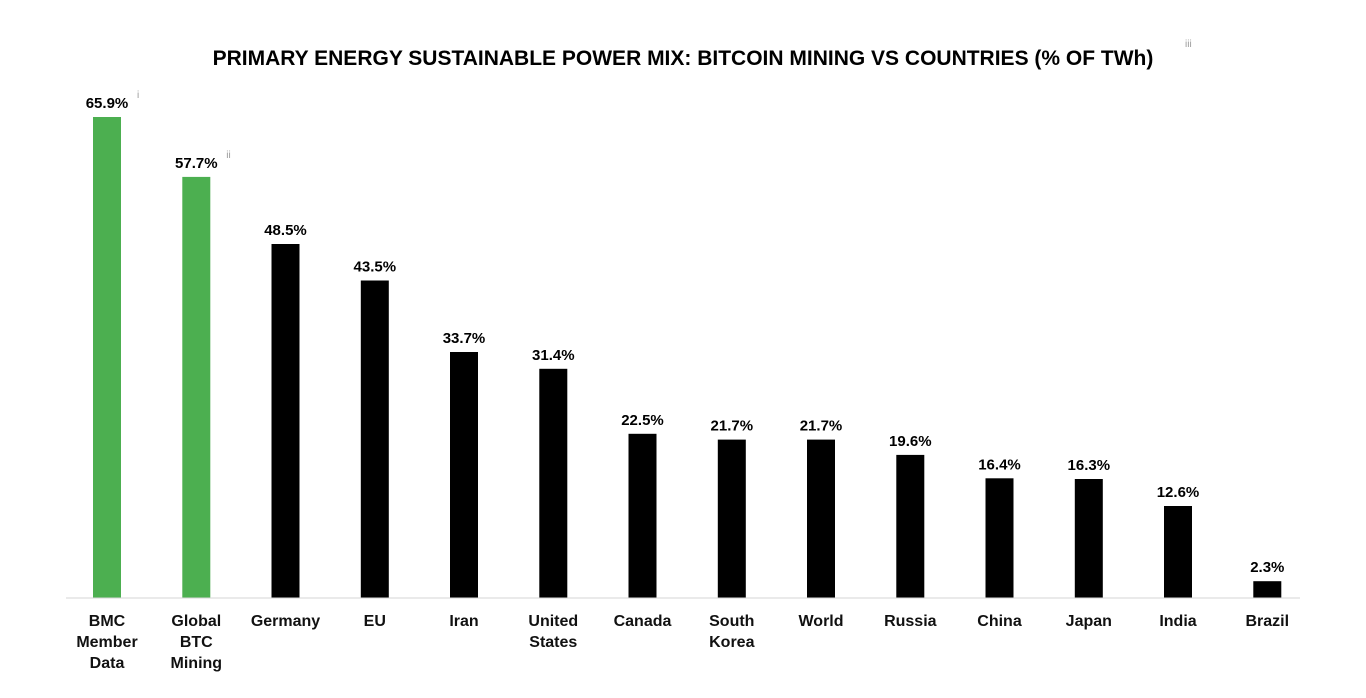  I want to click on bar-value-label: 31.4%, so click(553, 355).